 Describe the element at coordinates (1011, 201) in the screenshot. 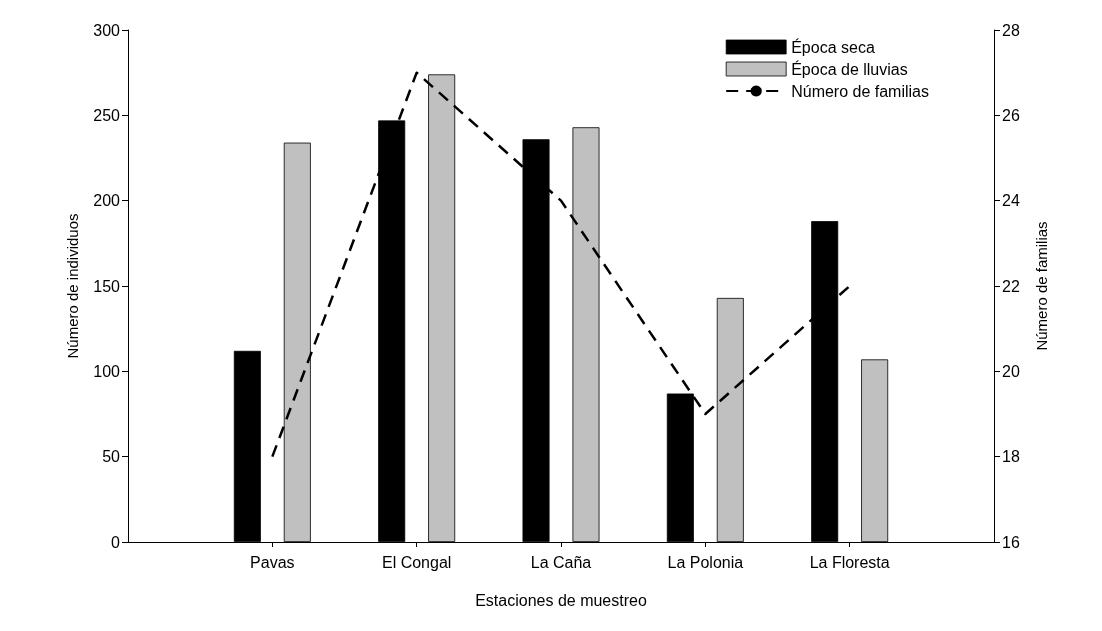

I see `y2-tick-label: 24` at that location.